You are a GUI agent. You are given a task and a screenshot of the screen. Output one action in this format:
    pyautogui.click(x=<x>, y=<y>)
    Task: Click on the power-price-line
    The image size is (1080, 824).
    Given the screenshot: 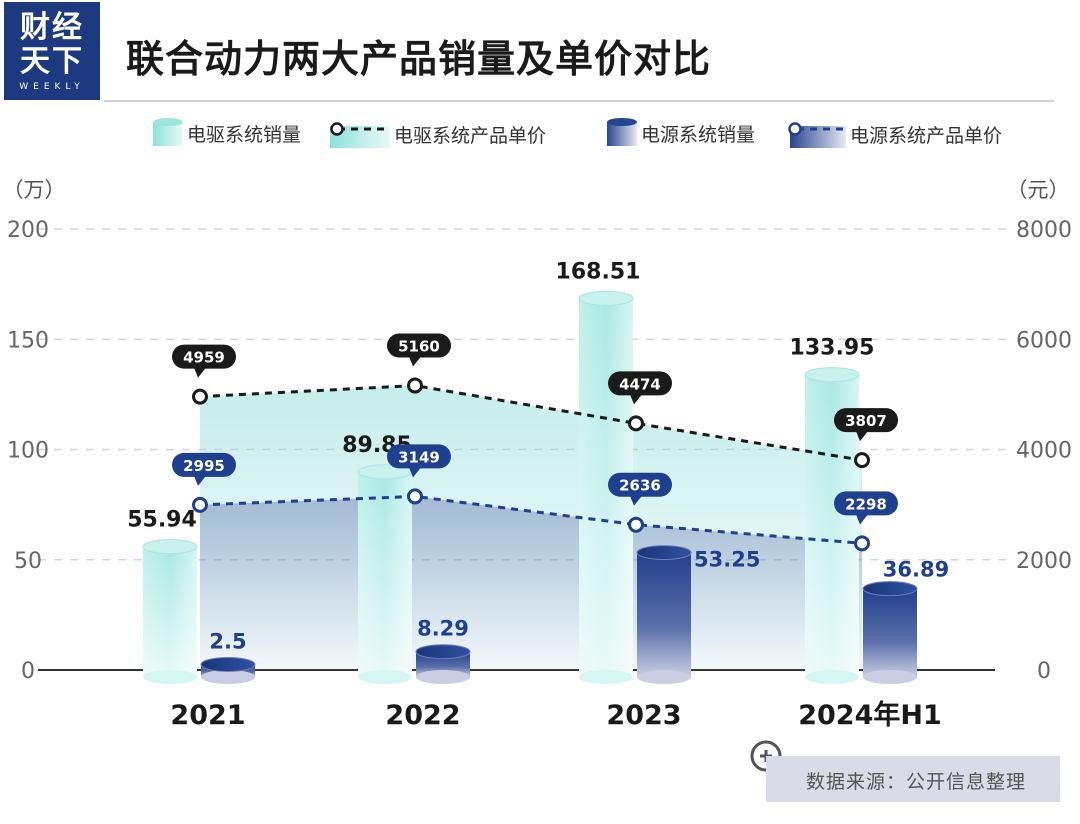 What is the action you would take?
    pyautogui.click(x=531, y=519)
    